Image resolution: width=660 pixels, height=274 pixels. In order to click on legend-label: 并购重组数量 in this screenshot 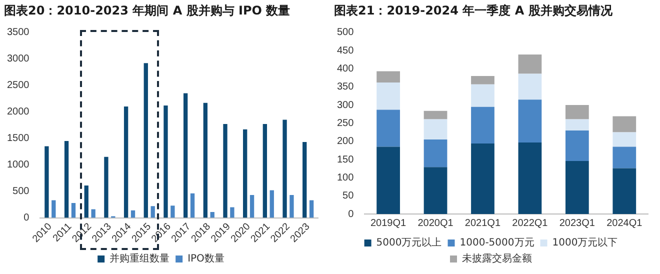, I will do `click(140, 258)`.